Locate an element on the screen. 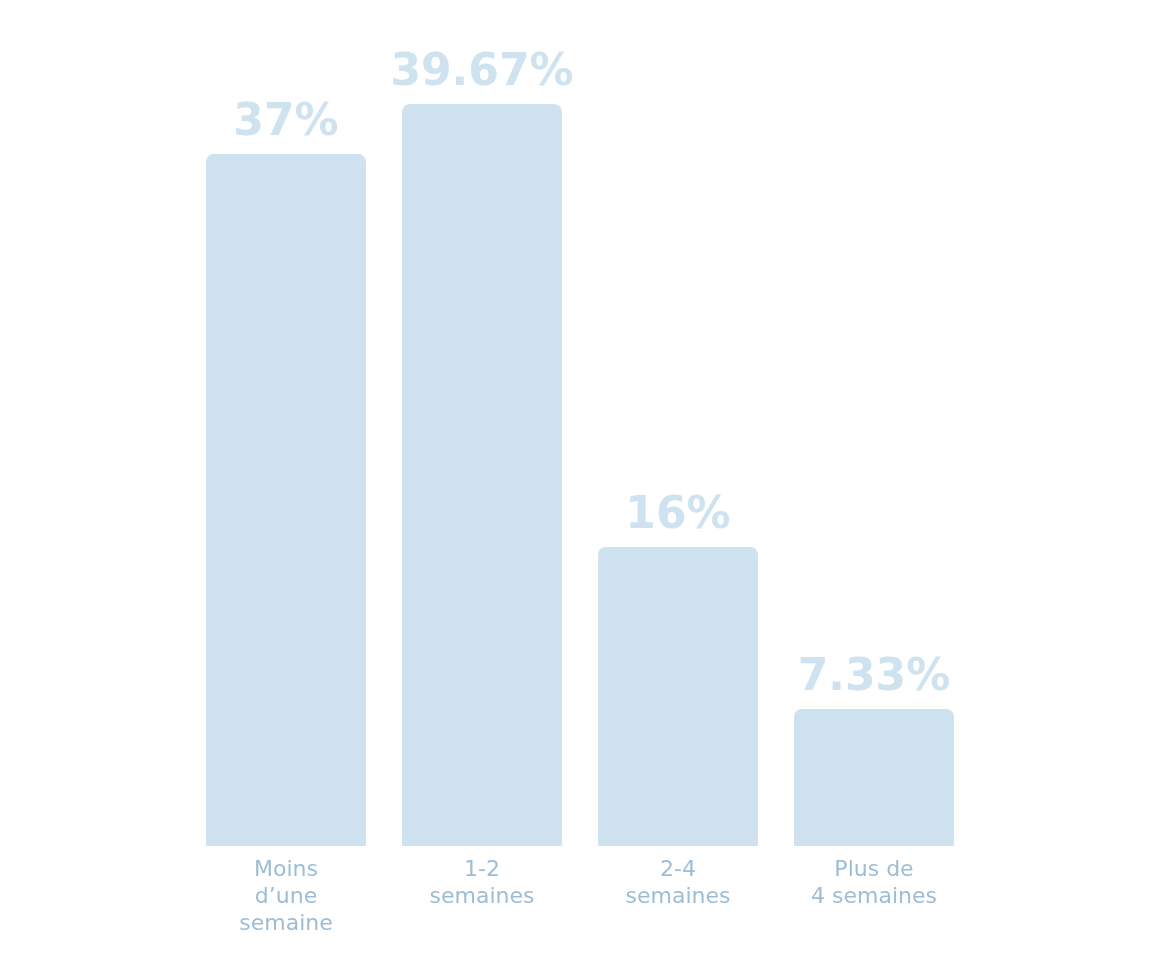 Image resolution: width=1150 pixels, height=960 pixels. x-tick-label: Plus de 4 semaines is located at coordinates (874, 881).